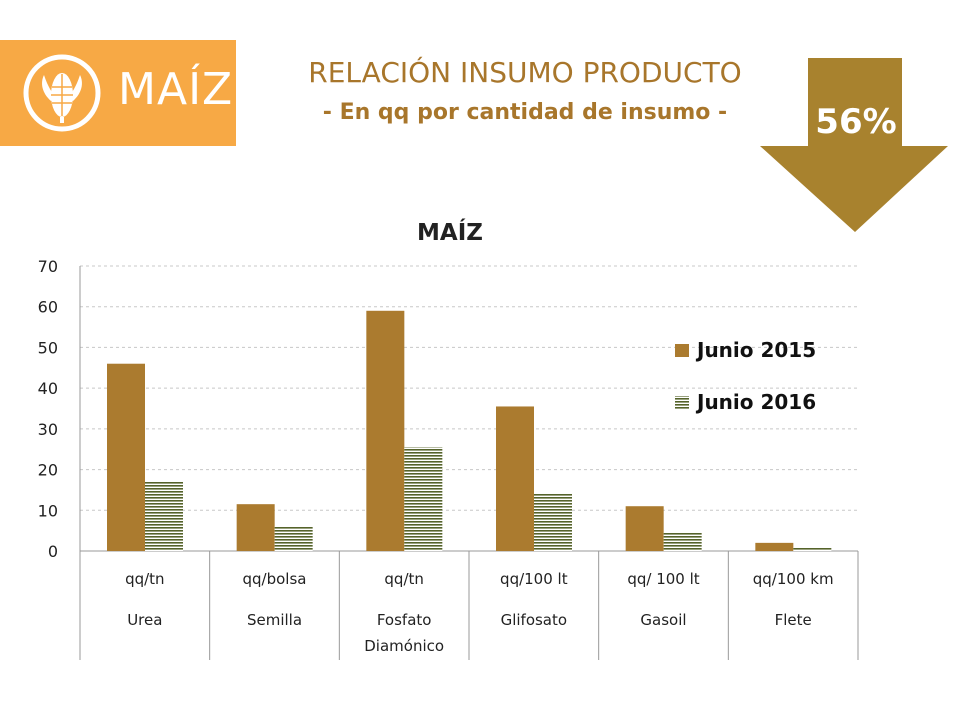 The height and width of the screenshot is (720, 960). I want to click on legend-label: Junio 2016, so click(755, 402).